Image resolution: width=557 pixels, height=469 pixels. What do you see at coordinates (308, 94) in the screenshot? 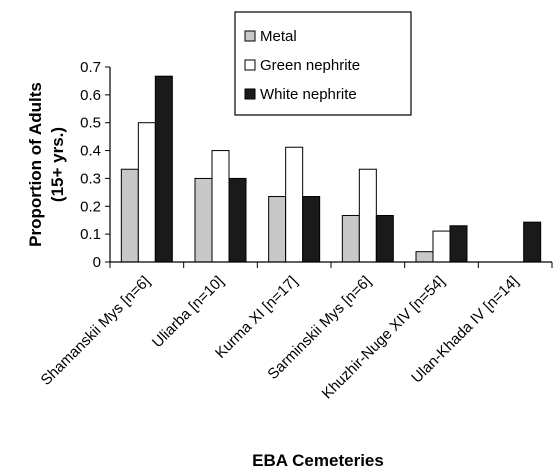
I see `legend-label-white-nephrite: White nephrite` at bounding box center [308, 94].